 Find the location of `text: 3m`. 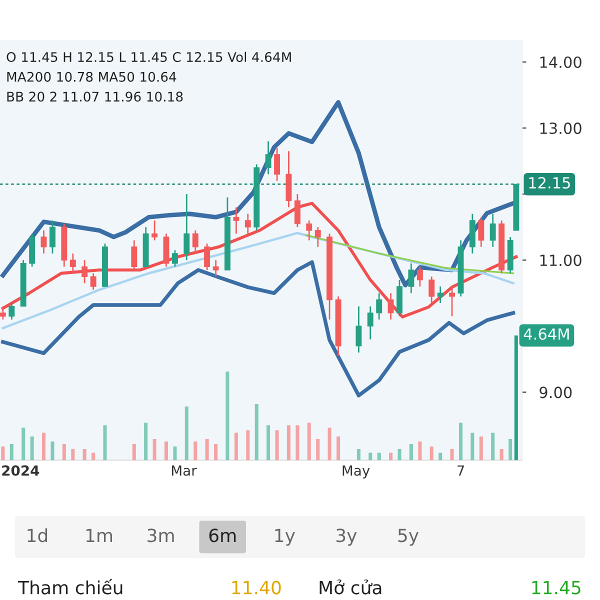

text: 3m is located at coordinates (161, 535).